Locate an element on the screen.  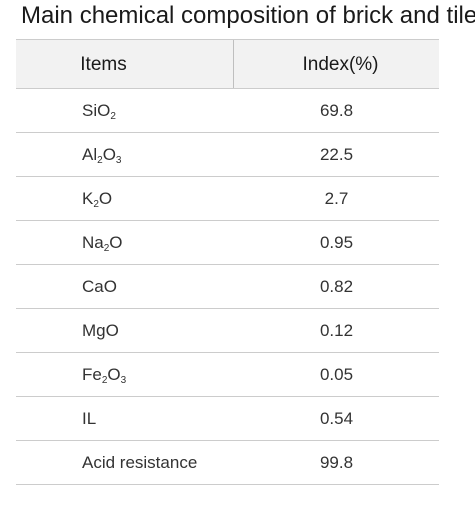
table-row: CaO 0.82 is located at coordinates (227, 287).